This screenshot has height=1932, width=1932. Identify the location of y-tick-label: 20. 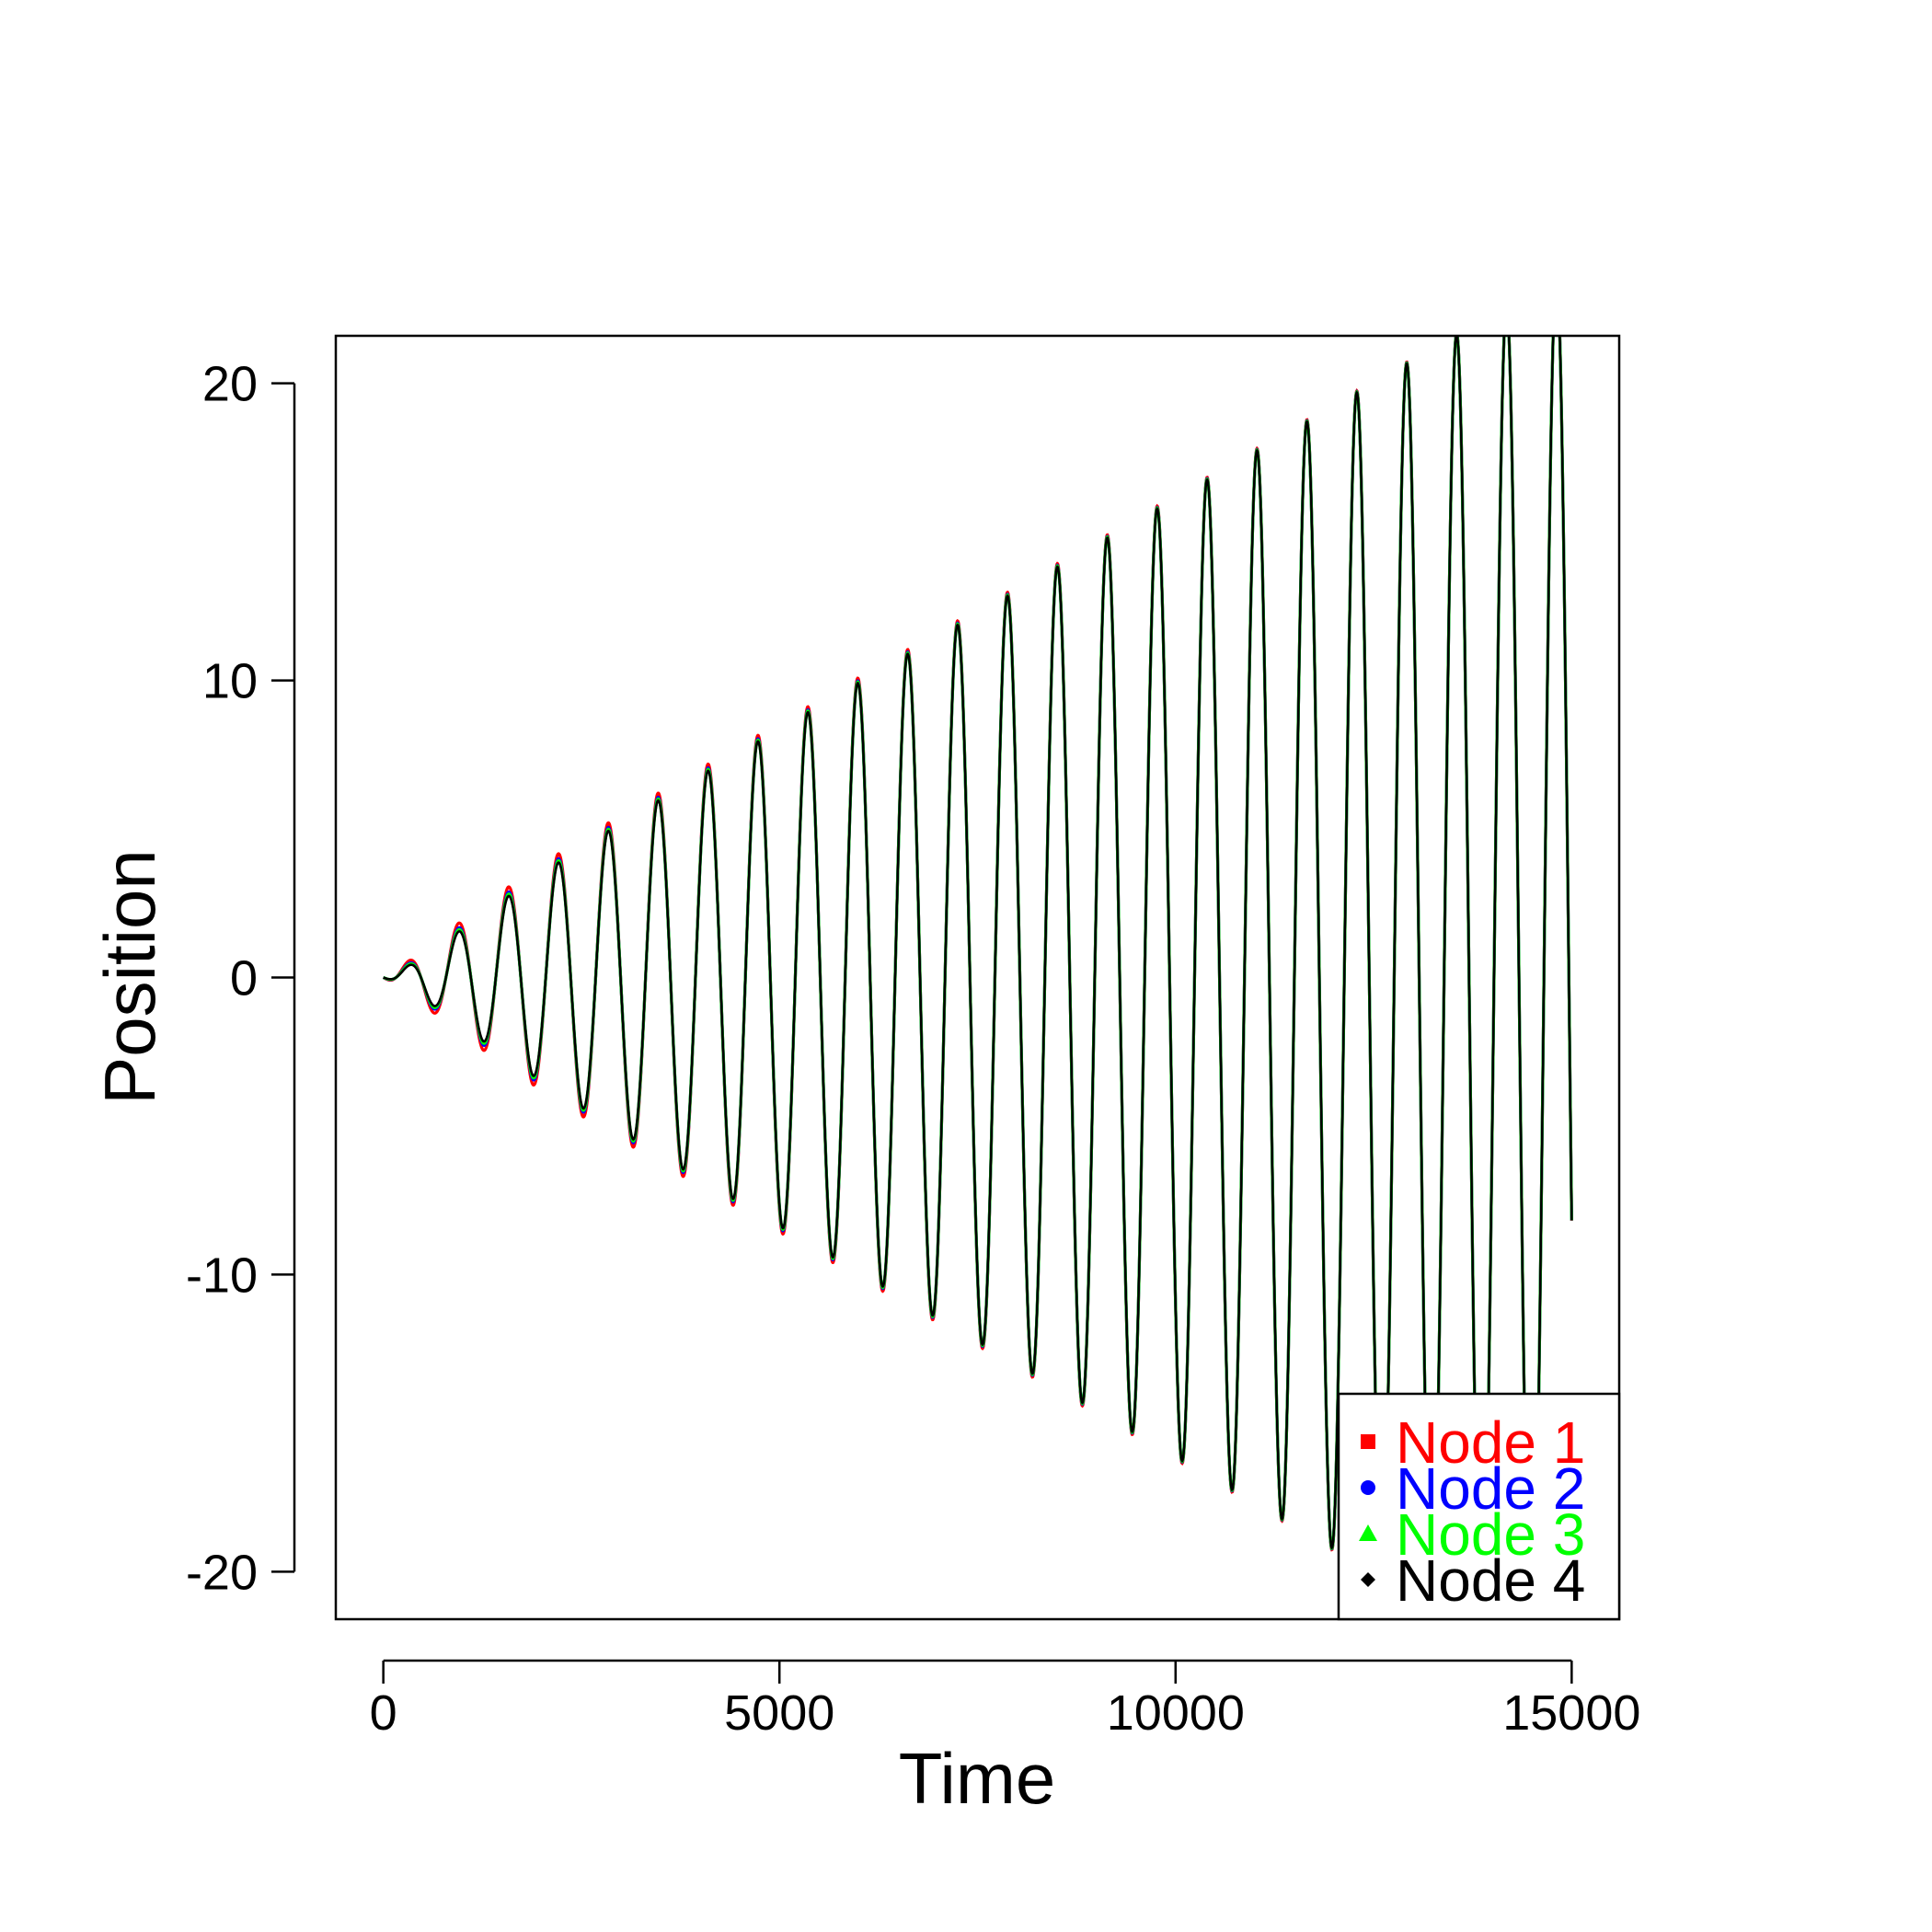
(230, 384).